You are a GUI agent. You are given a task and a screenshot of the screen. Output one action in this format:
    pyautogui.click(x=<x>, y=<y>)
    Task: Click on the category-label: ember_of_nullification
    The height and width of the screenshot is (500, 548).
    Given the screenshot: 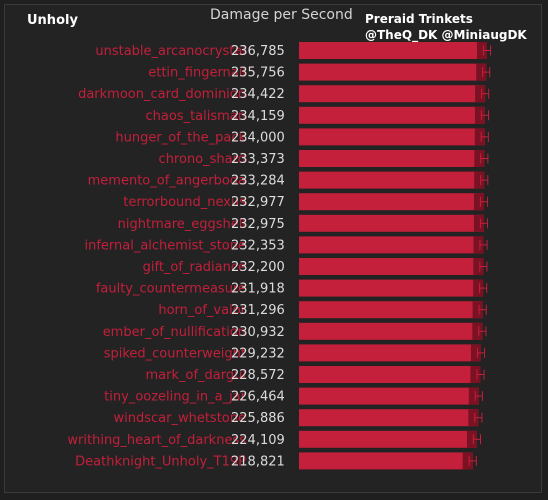 What is the action you would take?
    pyautogui.click(x=174, y=332)
    